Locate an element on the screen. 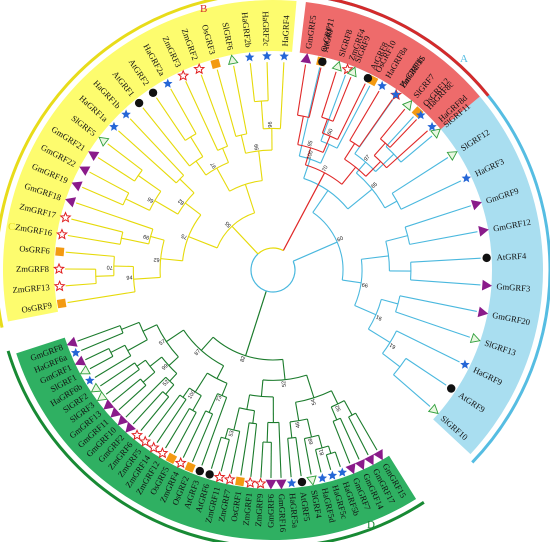 This screenshot has width=550, height=542. bootstrap-label: 75 is located at coordinates (184, 236).